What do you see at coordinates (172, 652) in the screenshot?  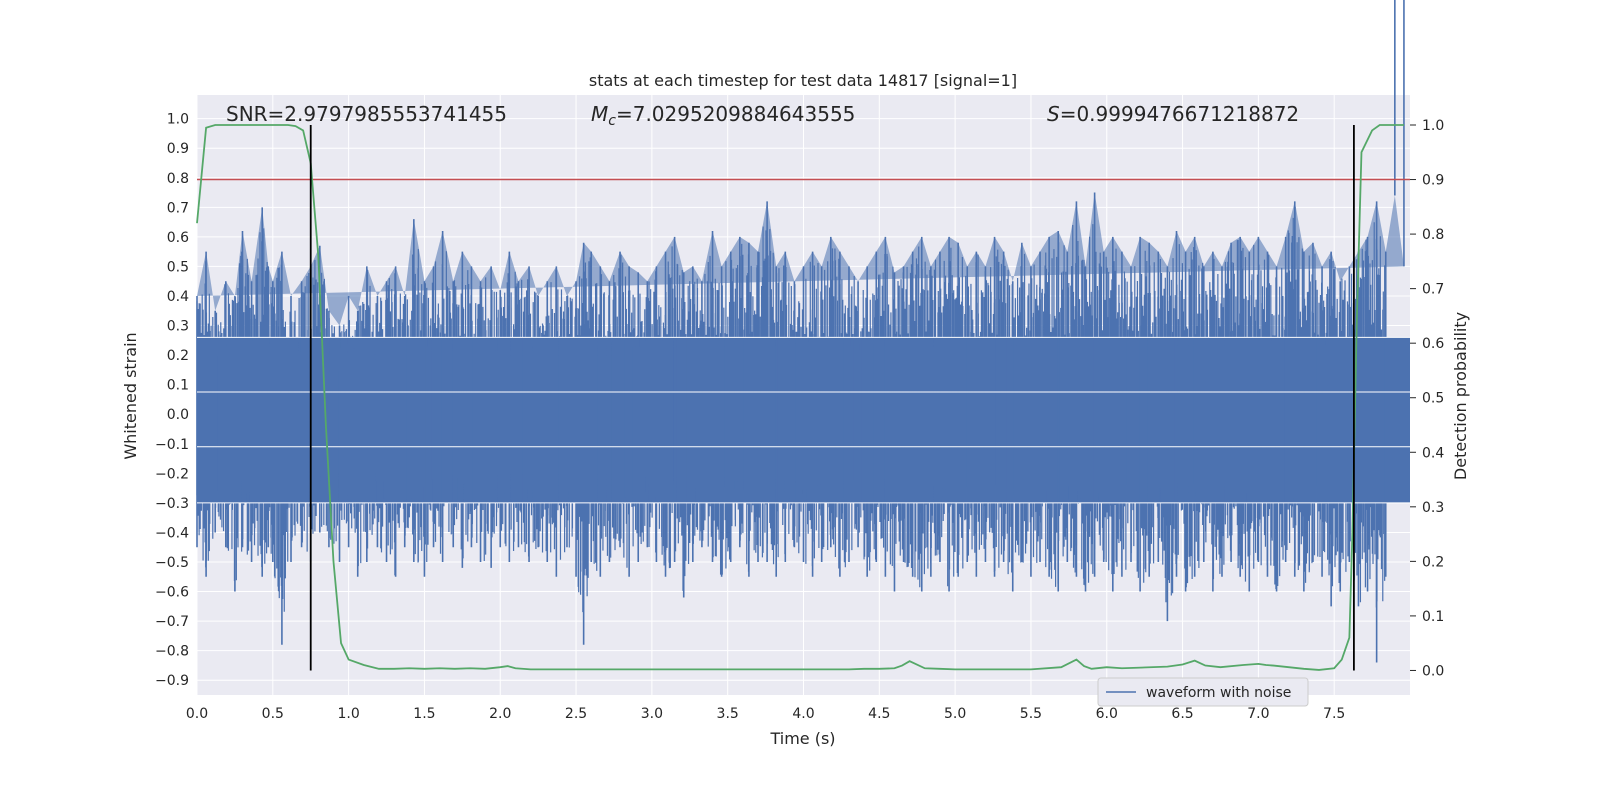 I see `y-tick-label: −0.8` at bounding box center [172, 652].